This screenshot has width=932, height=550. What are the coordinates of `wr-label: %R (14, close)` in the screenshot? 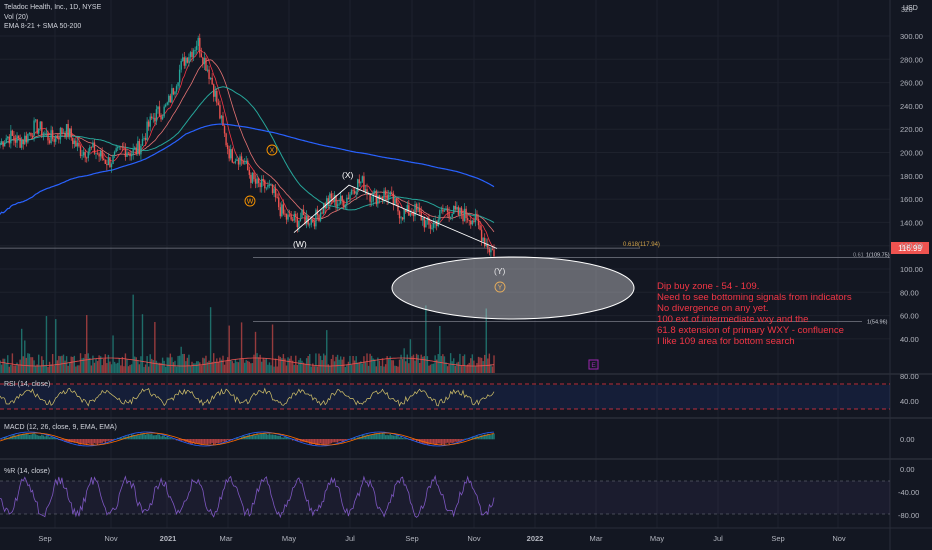 It's located at (27, 471).